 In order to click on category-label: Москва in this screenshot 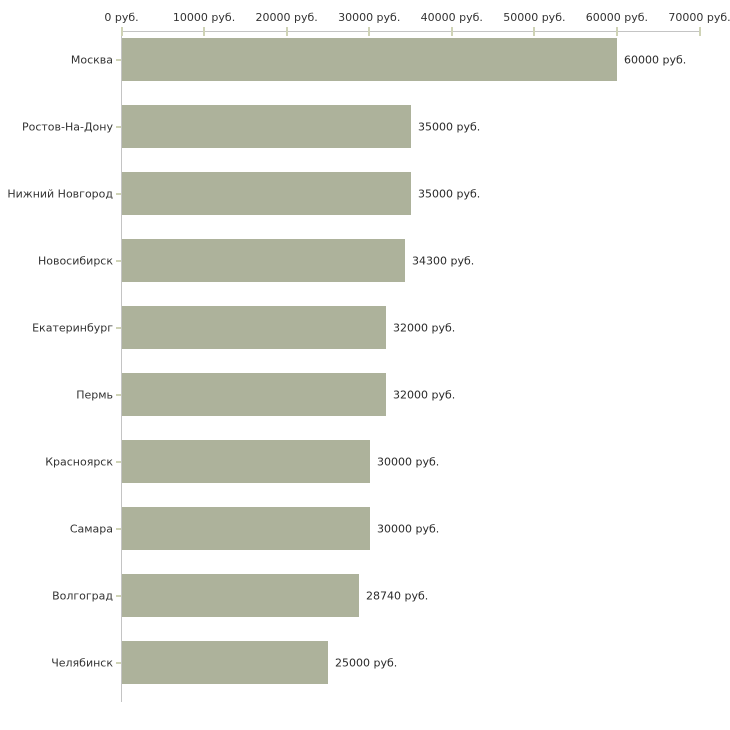, I will do `click(91, 59)`.